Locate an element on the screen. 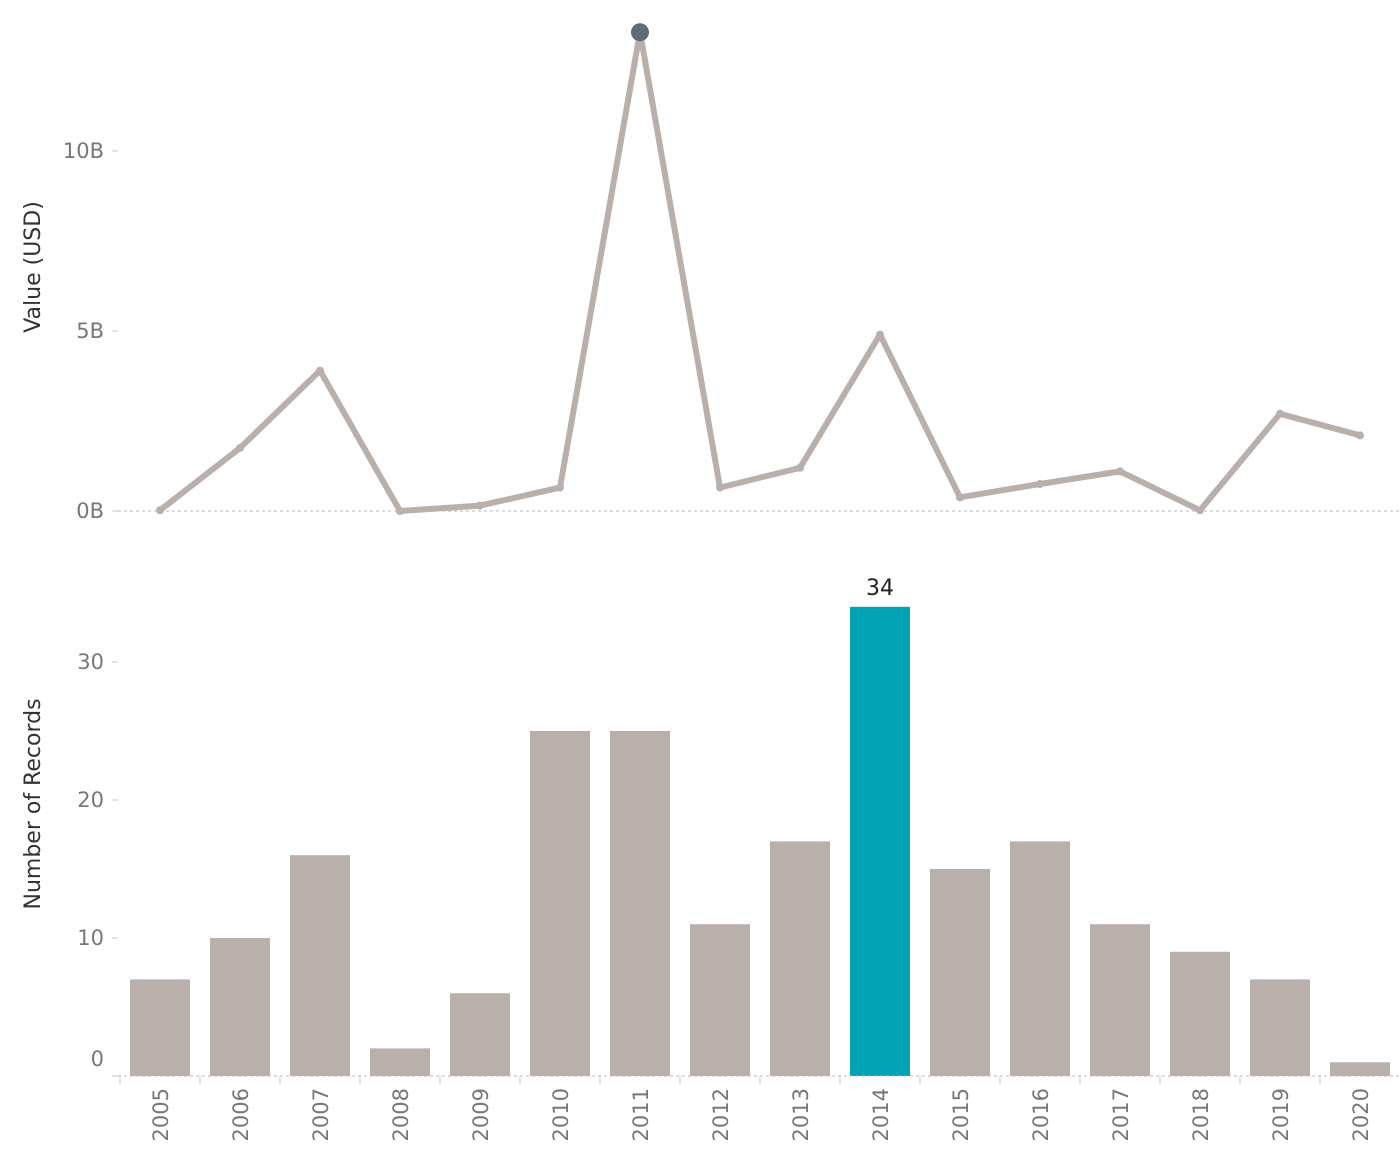 This screenshot has width=1400, height=1156. x-tick-label: 2009 is located at coordinates (481, 1114).